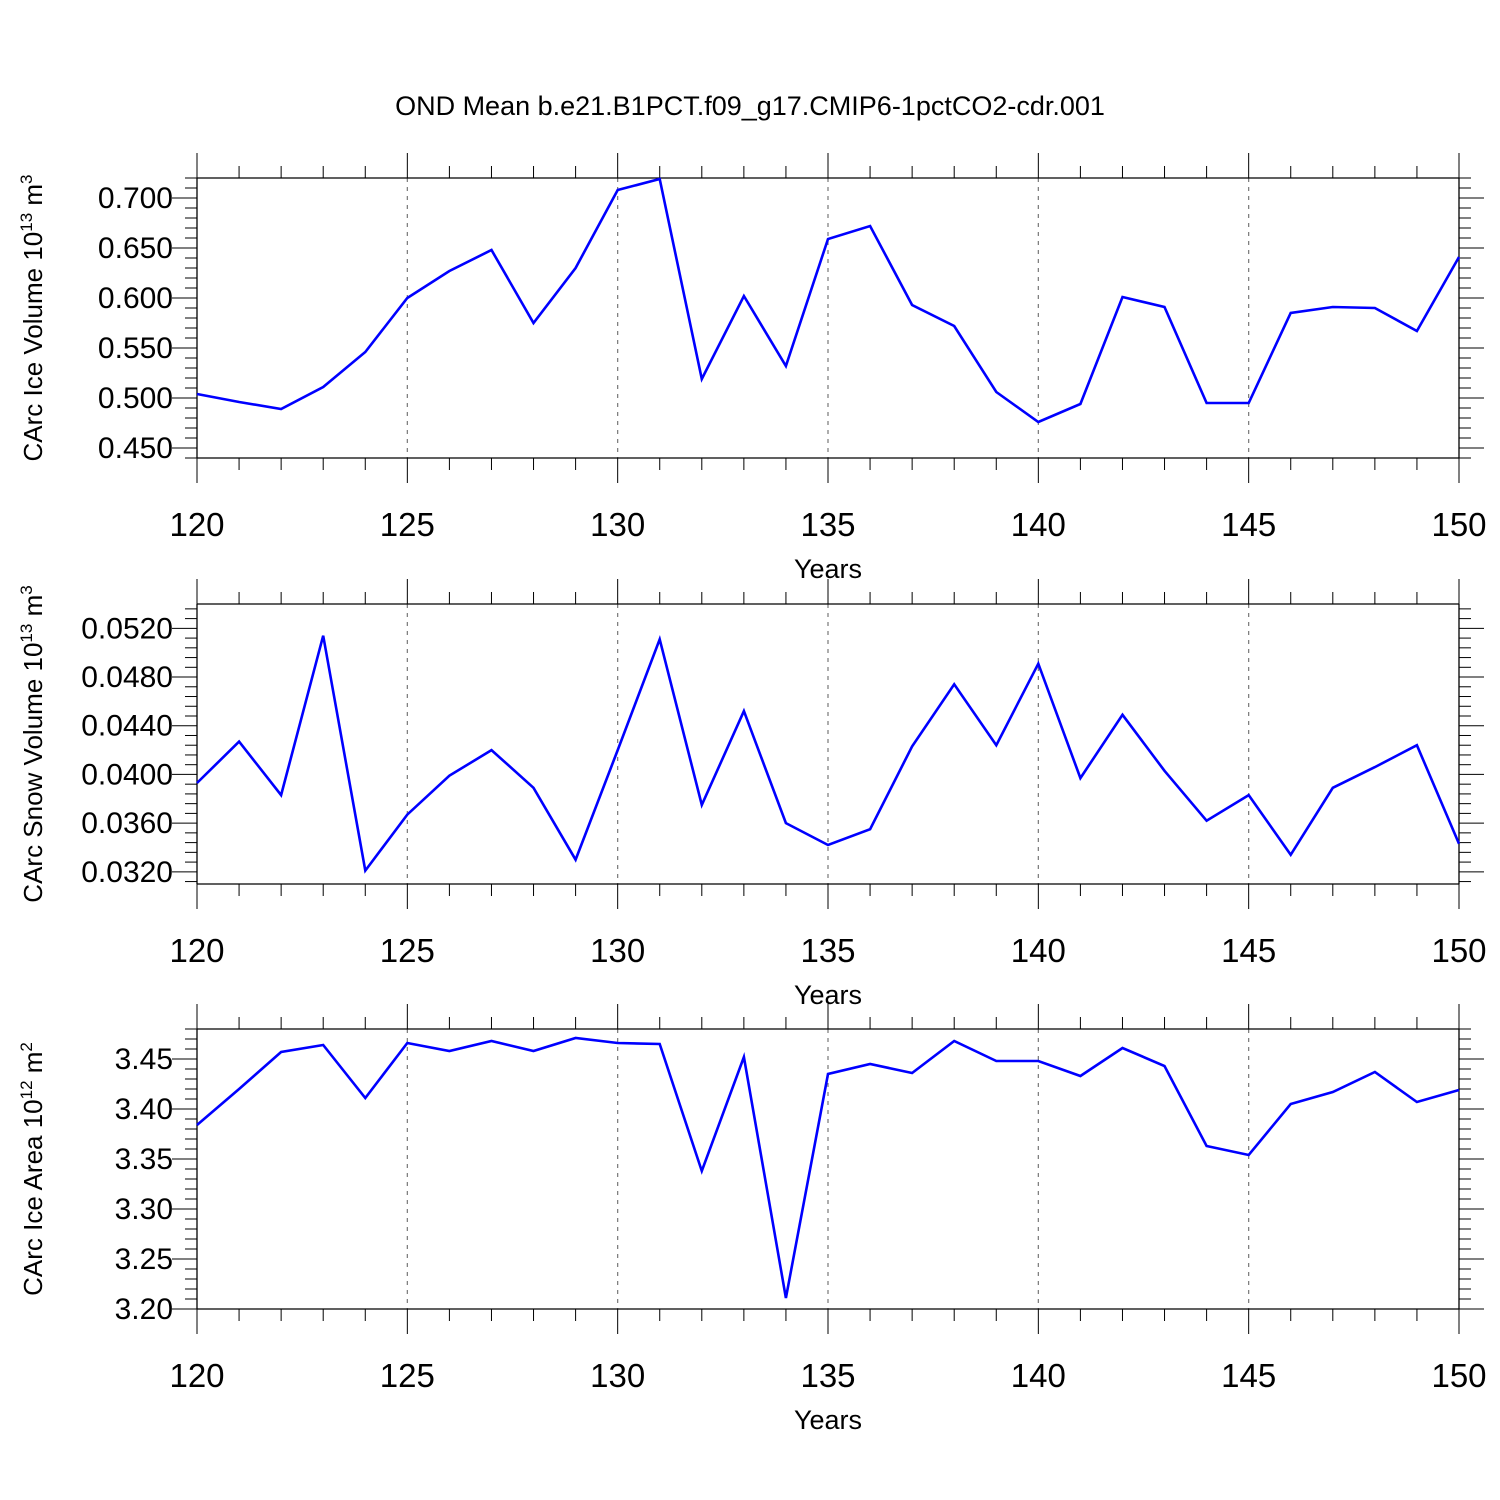 The image size is (1500, 1500). What do you see at coordinates (127, 823) in the screenshot?
I see `y-tick-label: 0.0360` at bounding box center [127, 823].